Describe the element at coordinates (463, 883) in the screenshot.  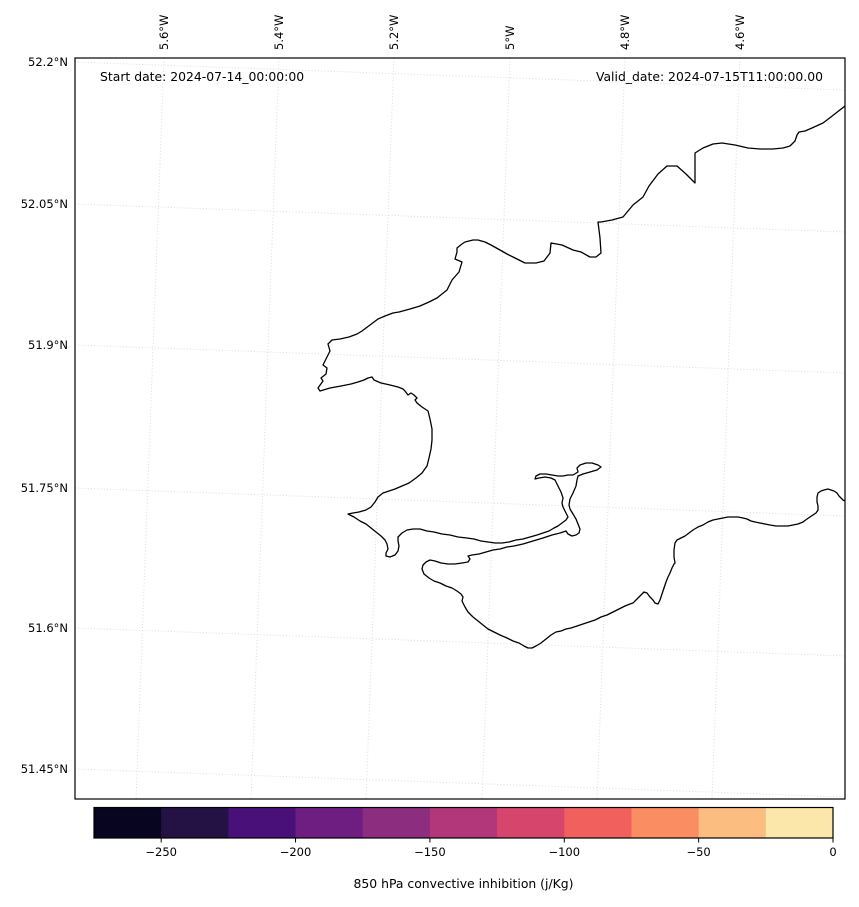
I see `colorbar-axis-label: 850 hPa convective inhibition (j/Kg)` at that location.